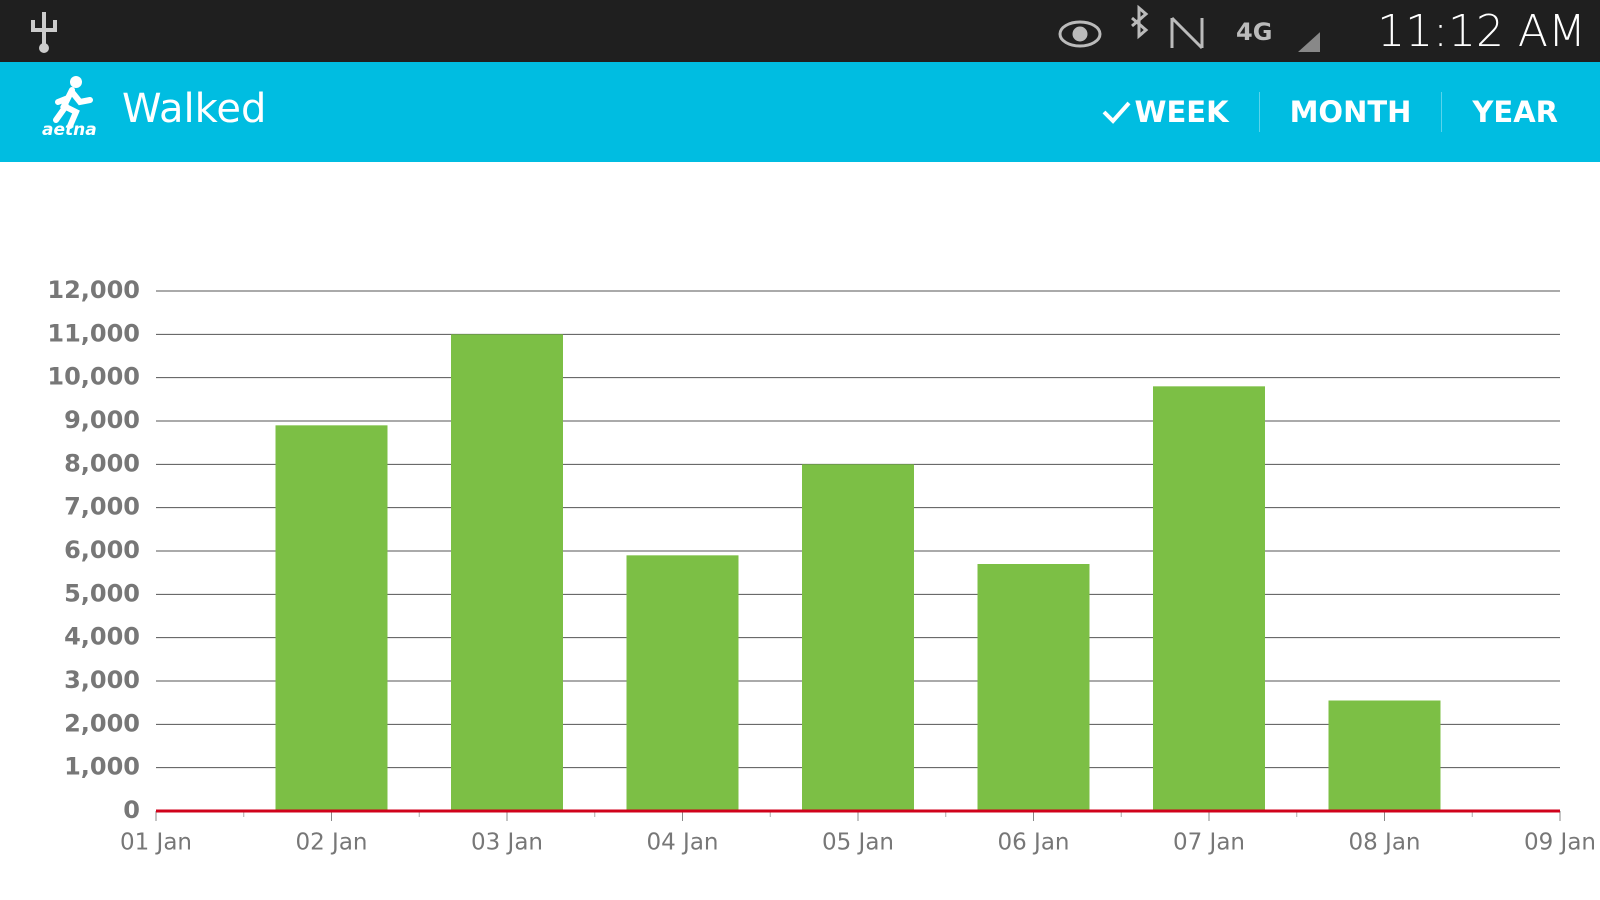 This screenshot has height=900, width=1600. Describe the element at coordinates (73, 102) in the screenshot. I see `logo-icon` at that location.